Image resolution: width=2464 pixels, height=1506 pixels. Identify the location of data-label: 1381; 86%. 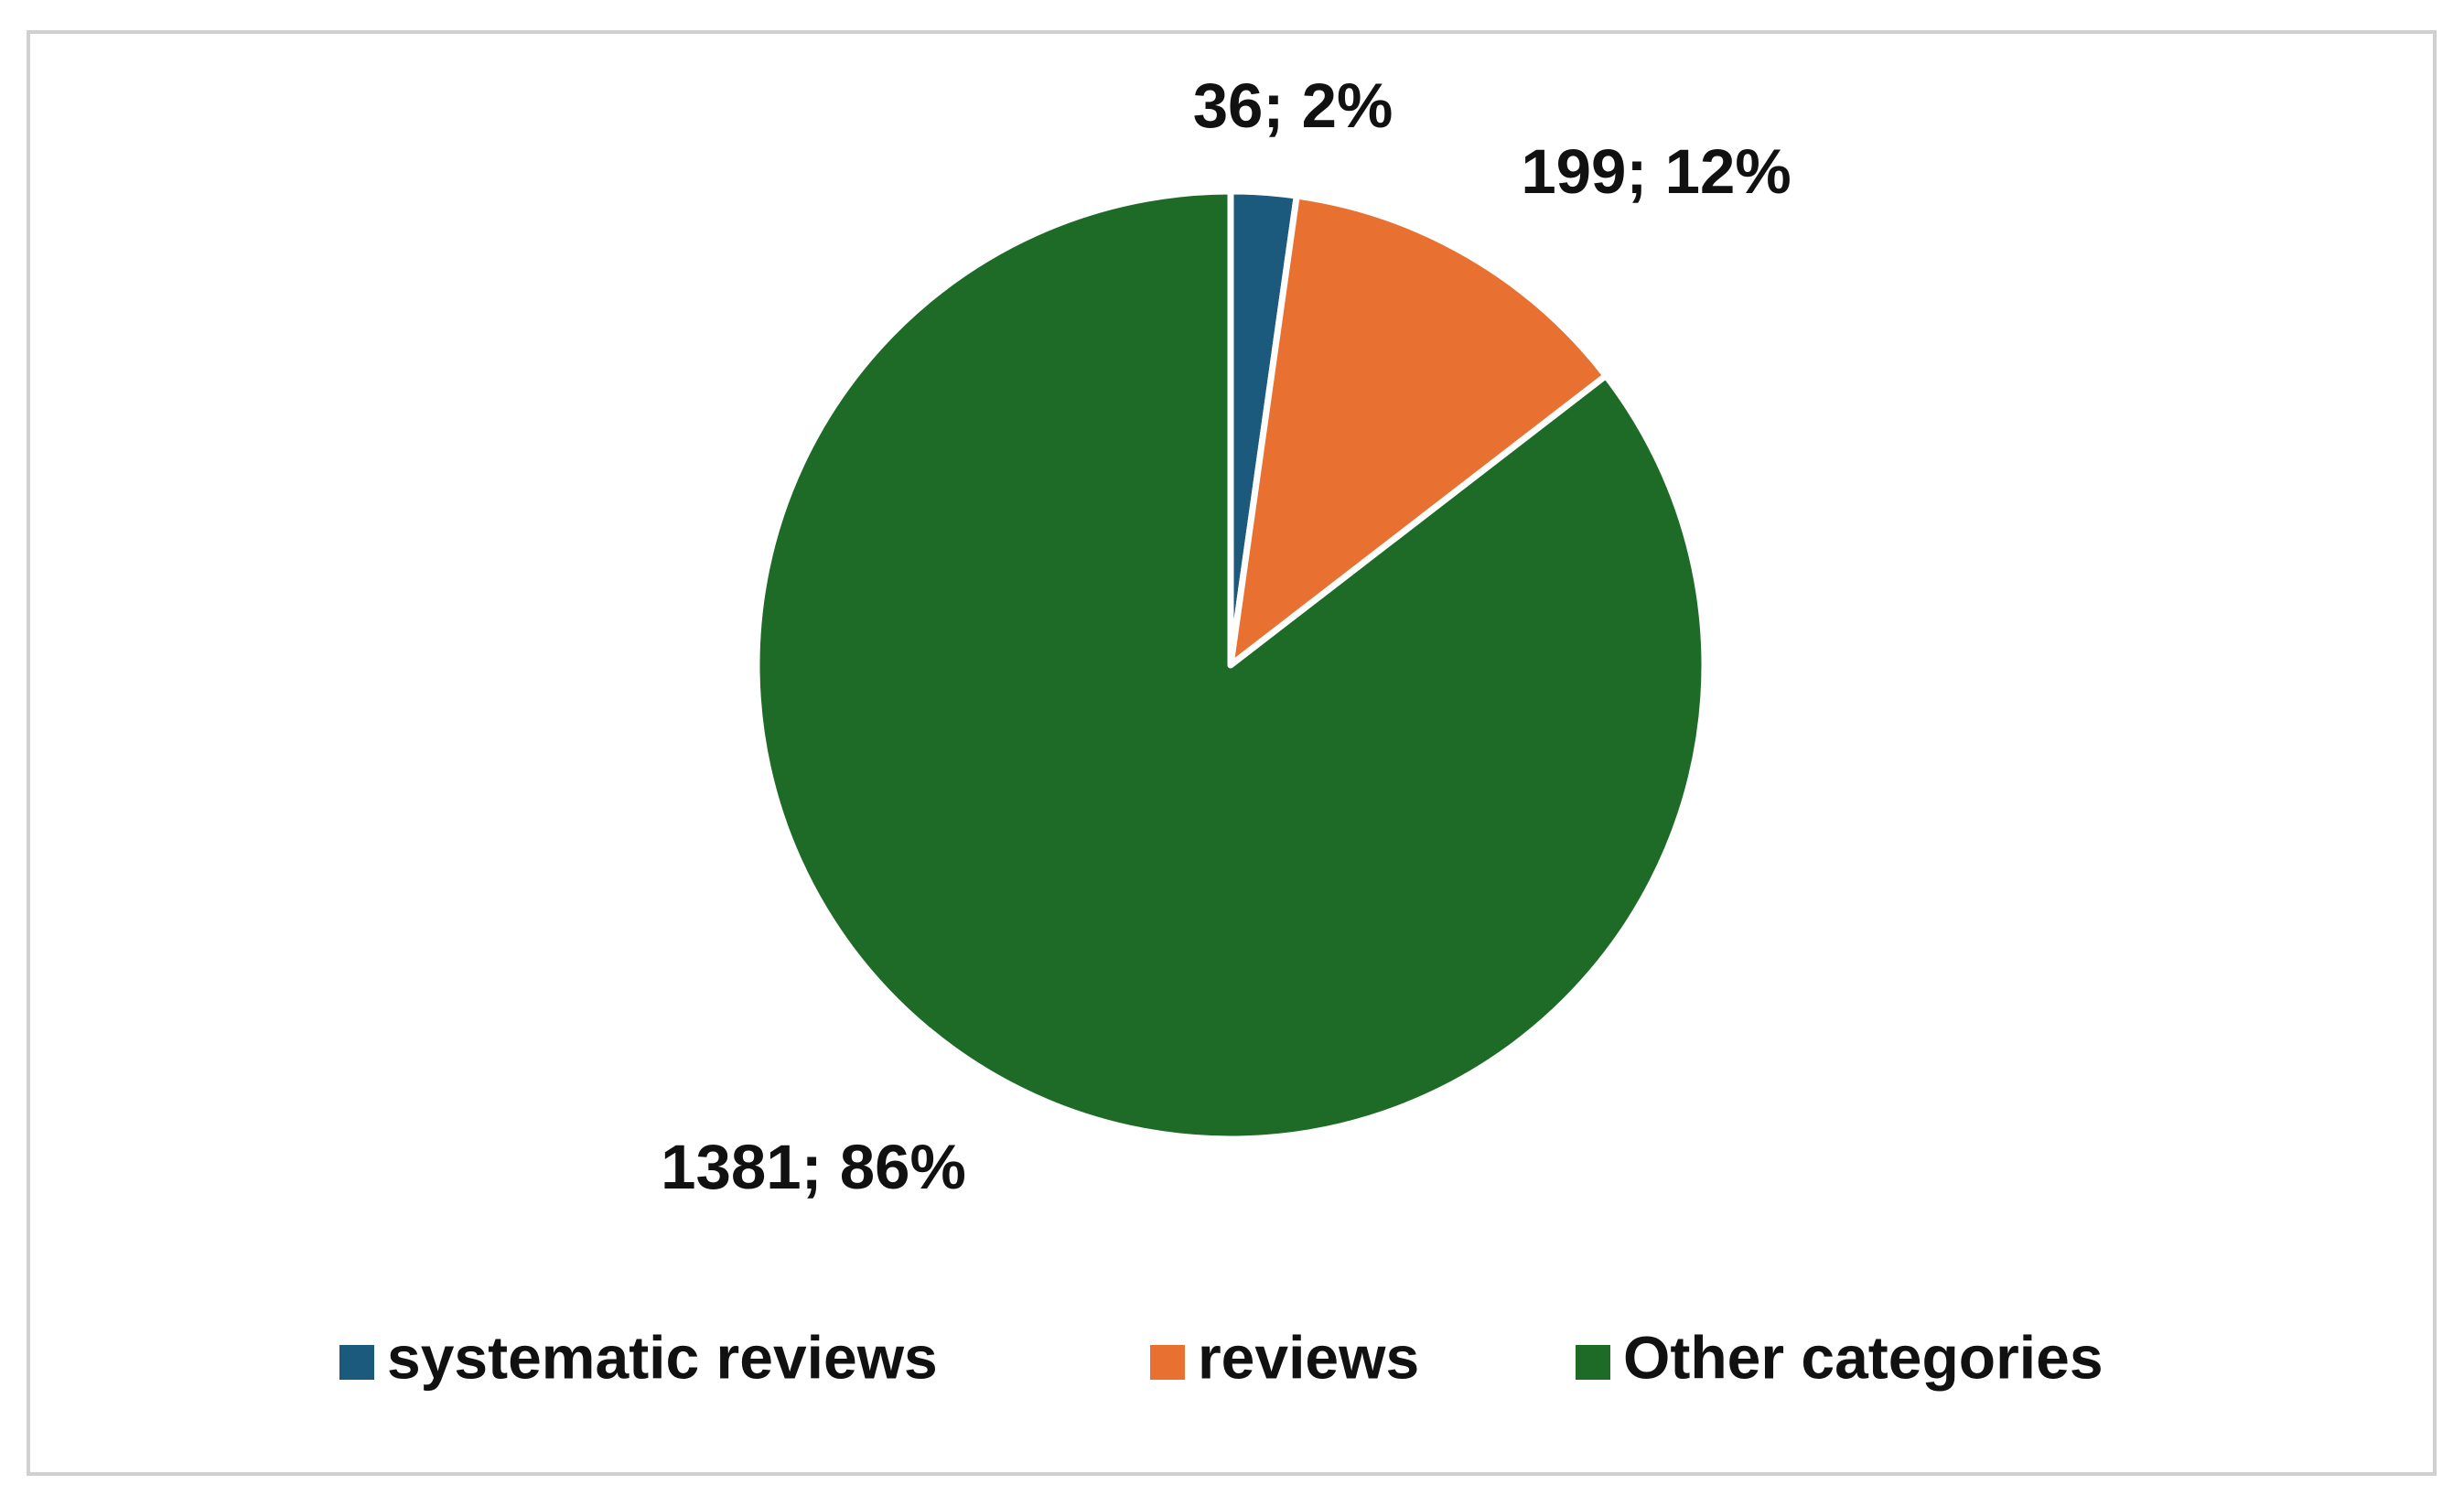
(813, 1167).